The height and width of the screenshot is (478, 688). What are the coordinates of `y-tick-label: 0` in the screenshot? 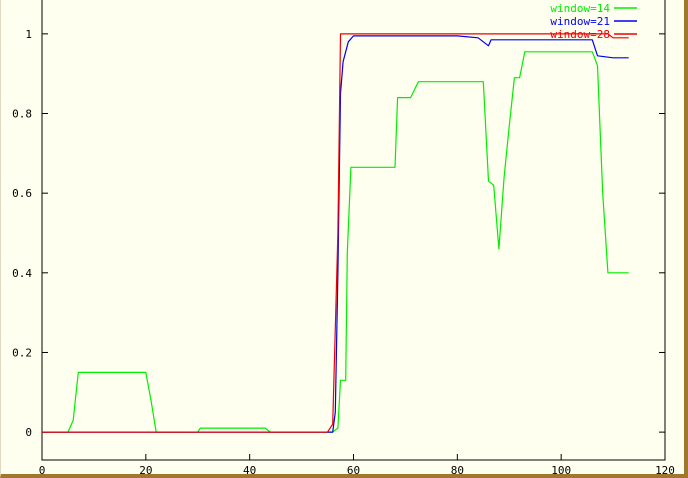 It's located at (28, 432).